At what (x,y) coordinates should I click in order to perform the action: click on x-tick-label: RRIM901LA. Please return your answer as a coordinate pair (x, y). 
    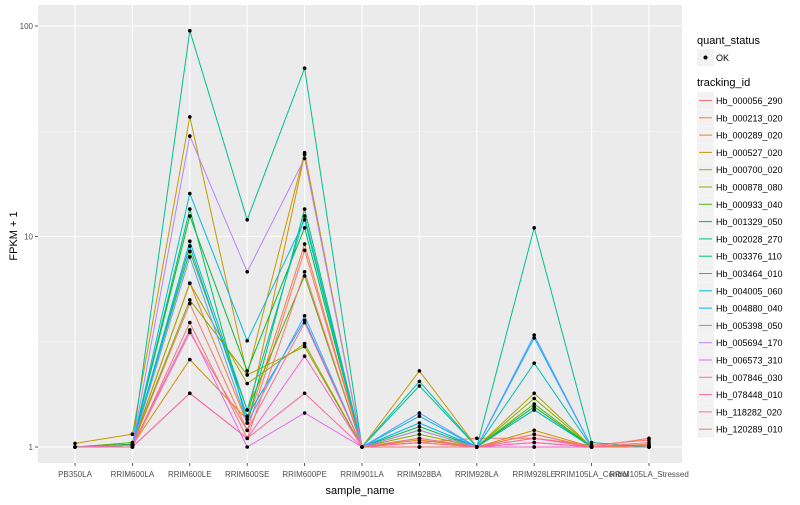
    Looking at the image, I should click on (362, 474).